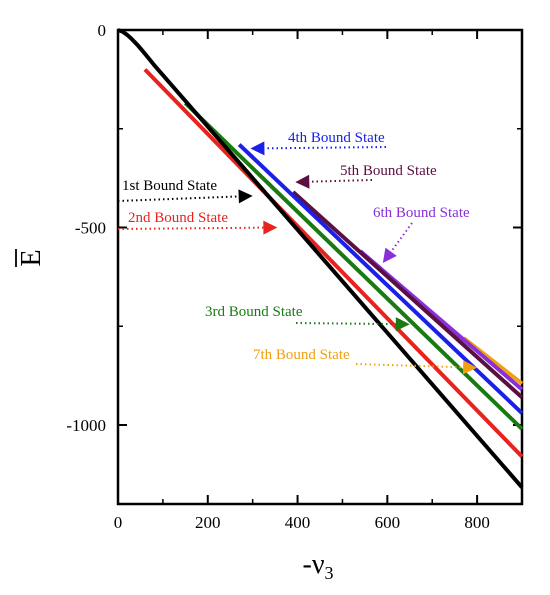 This screenshot has height=595, width=550. What do you see at coordinates (31, 257) in the screenshot?
I see `y-axis-title: E` at bounding box center [31, 257].